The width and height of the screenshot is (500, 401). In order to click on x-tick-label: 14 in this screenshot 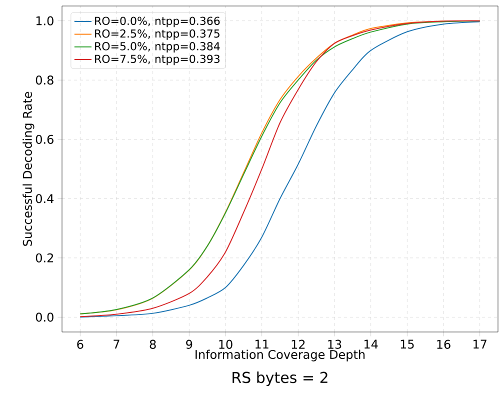, I will do `click(371, 344)`.